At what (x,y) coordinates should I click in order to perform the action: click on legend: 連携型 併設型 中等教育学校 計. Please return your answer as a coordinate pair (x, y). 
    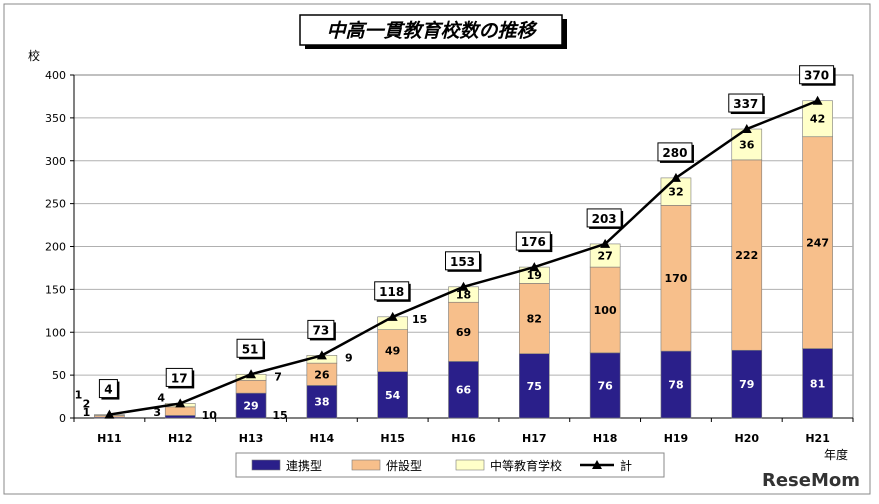
    Looking at the image, I should click on (450, 465).